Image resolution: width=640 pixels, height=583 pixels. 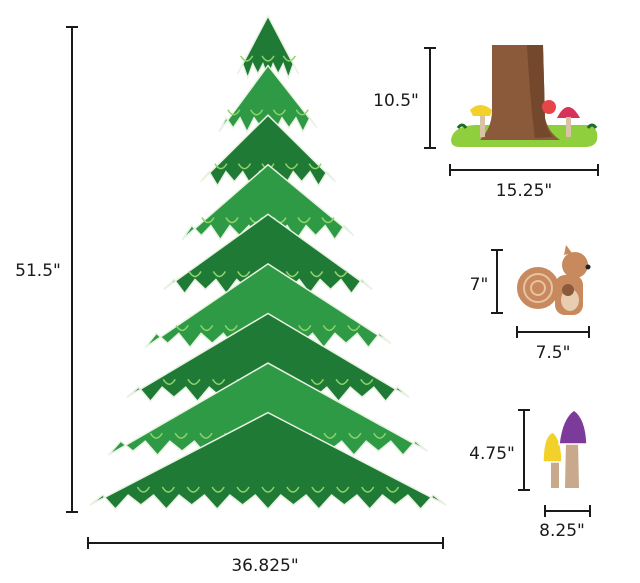 I want to click on mushrooms-height-label: 4.75", so click(x=492, y=454).